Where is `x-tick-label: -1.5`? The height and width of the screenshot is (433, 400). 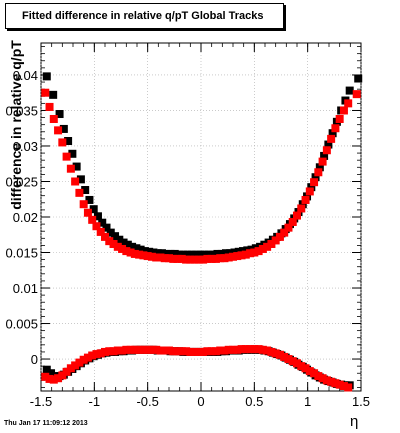
x-tick-label: -1.5 is located at coordinates (41, 401).